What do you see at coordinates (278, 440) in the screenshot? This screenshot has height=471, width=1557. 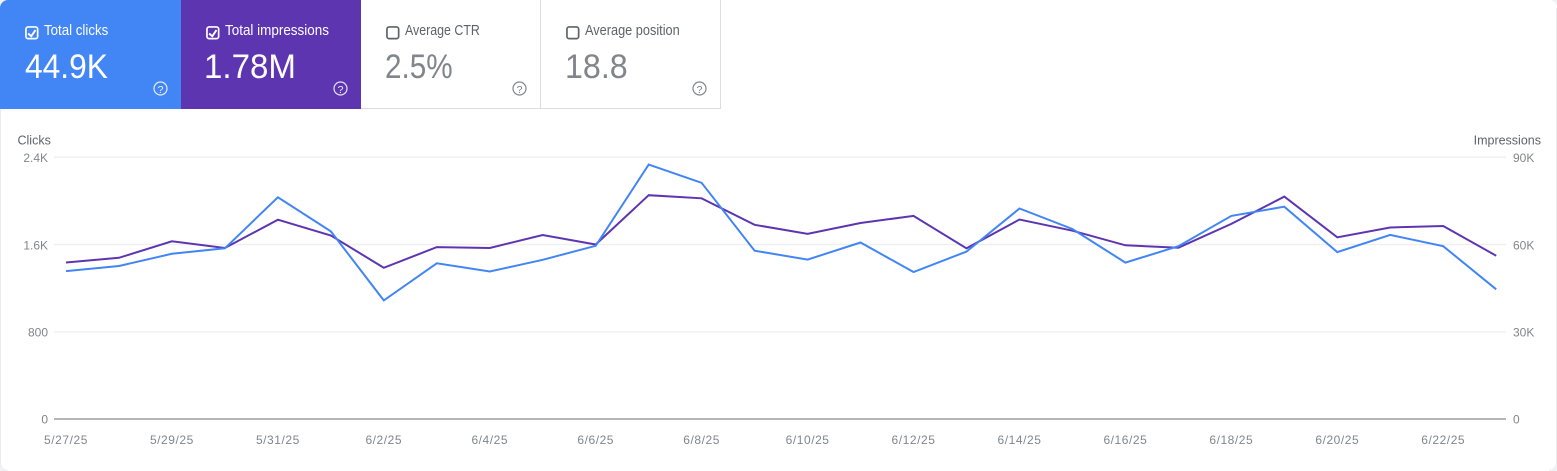 I see `svg-text: 5/31/25` at bounding box center [278, 440].